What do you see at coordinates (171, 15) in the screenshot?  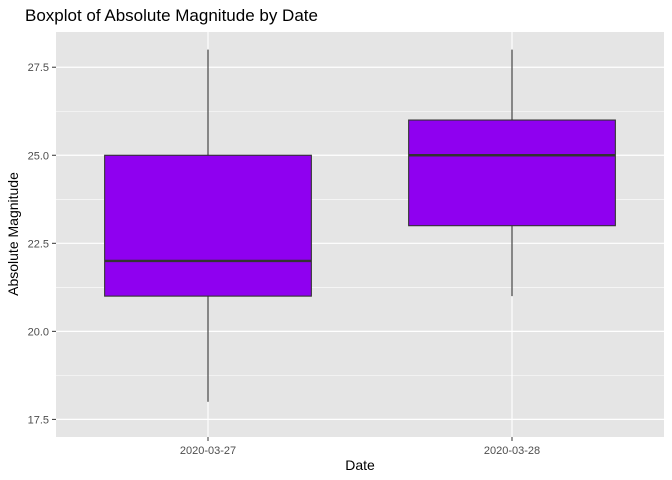 I see `chart-title: Boxplot of Absolute Magnitude by Date` at bounding box center [171, 15].